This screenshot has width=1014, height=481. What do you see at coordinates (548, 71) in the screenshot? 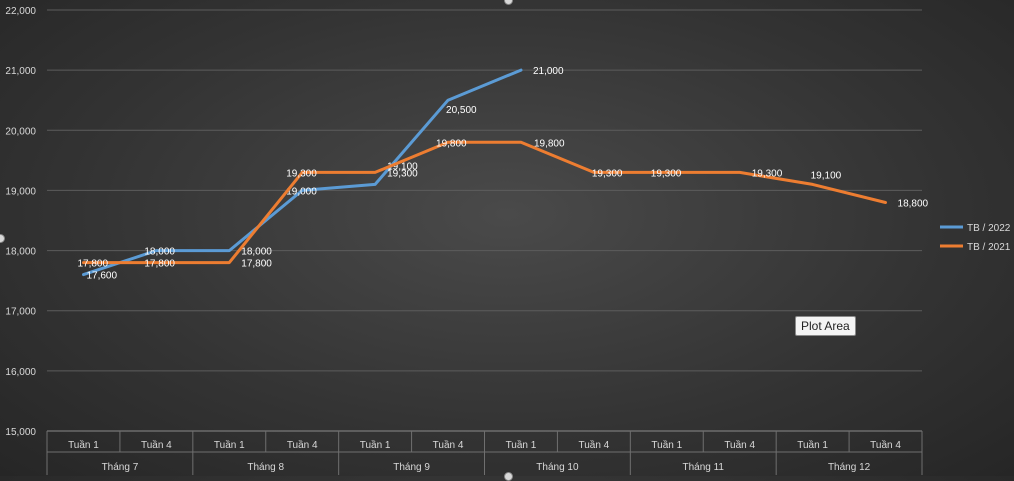
I see `data-label: 21,000` at bounding box center [548, 71].